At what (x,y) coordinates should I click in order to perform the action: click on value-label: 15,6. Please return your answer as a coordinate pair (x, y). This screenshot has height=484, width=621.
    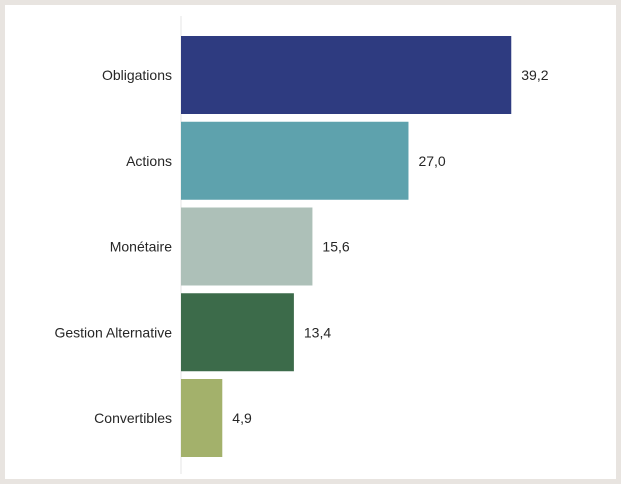
    Looking at the image, I should click on (335, 247).